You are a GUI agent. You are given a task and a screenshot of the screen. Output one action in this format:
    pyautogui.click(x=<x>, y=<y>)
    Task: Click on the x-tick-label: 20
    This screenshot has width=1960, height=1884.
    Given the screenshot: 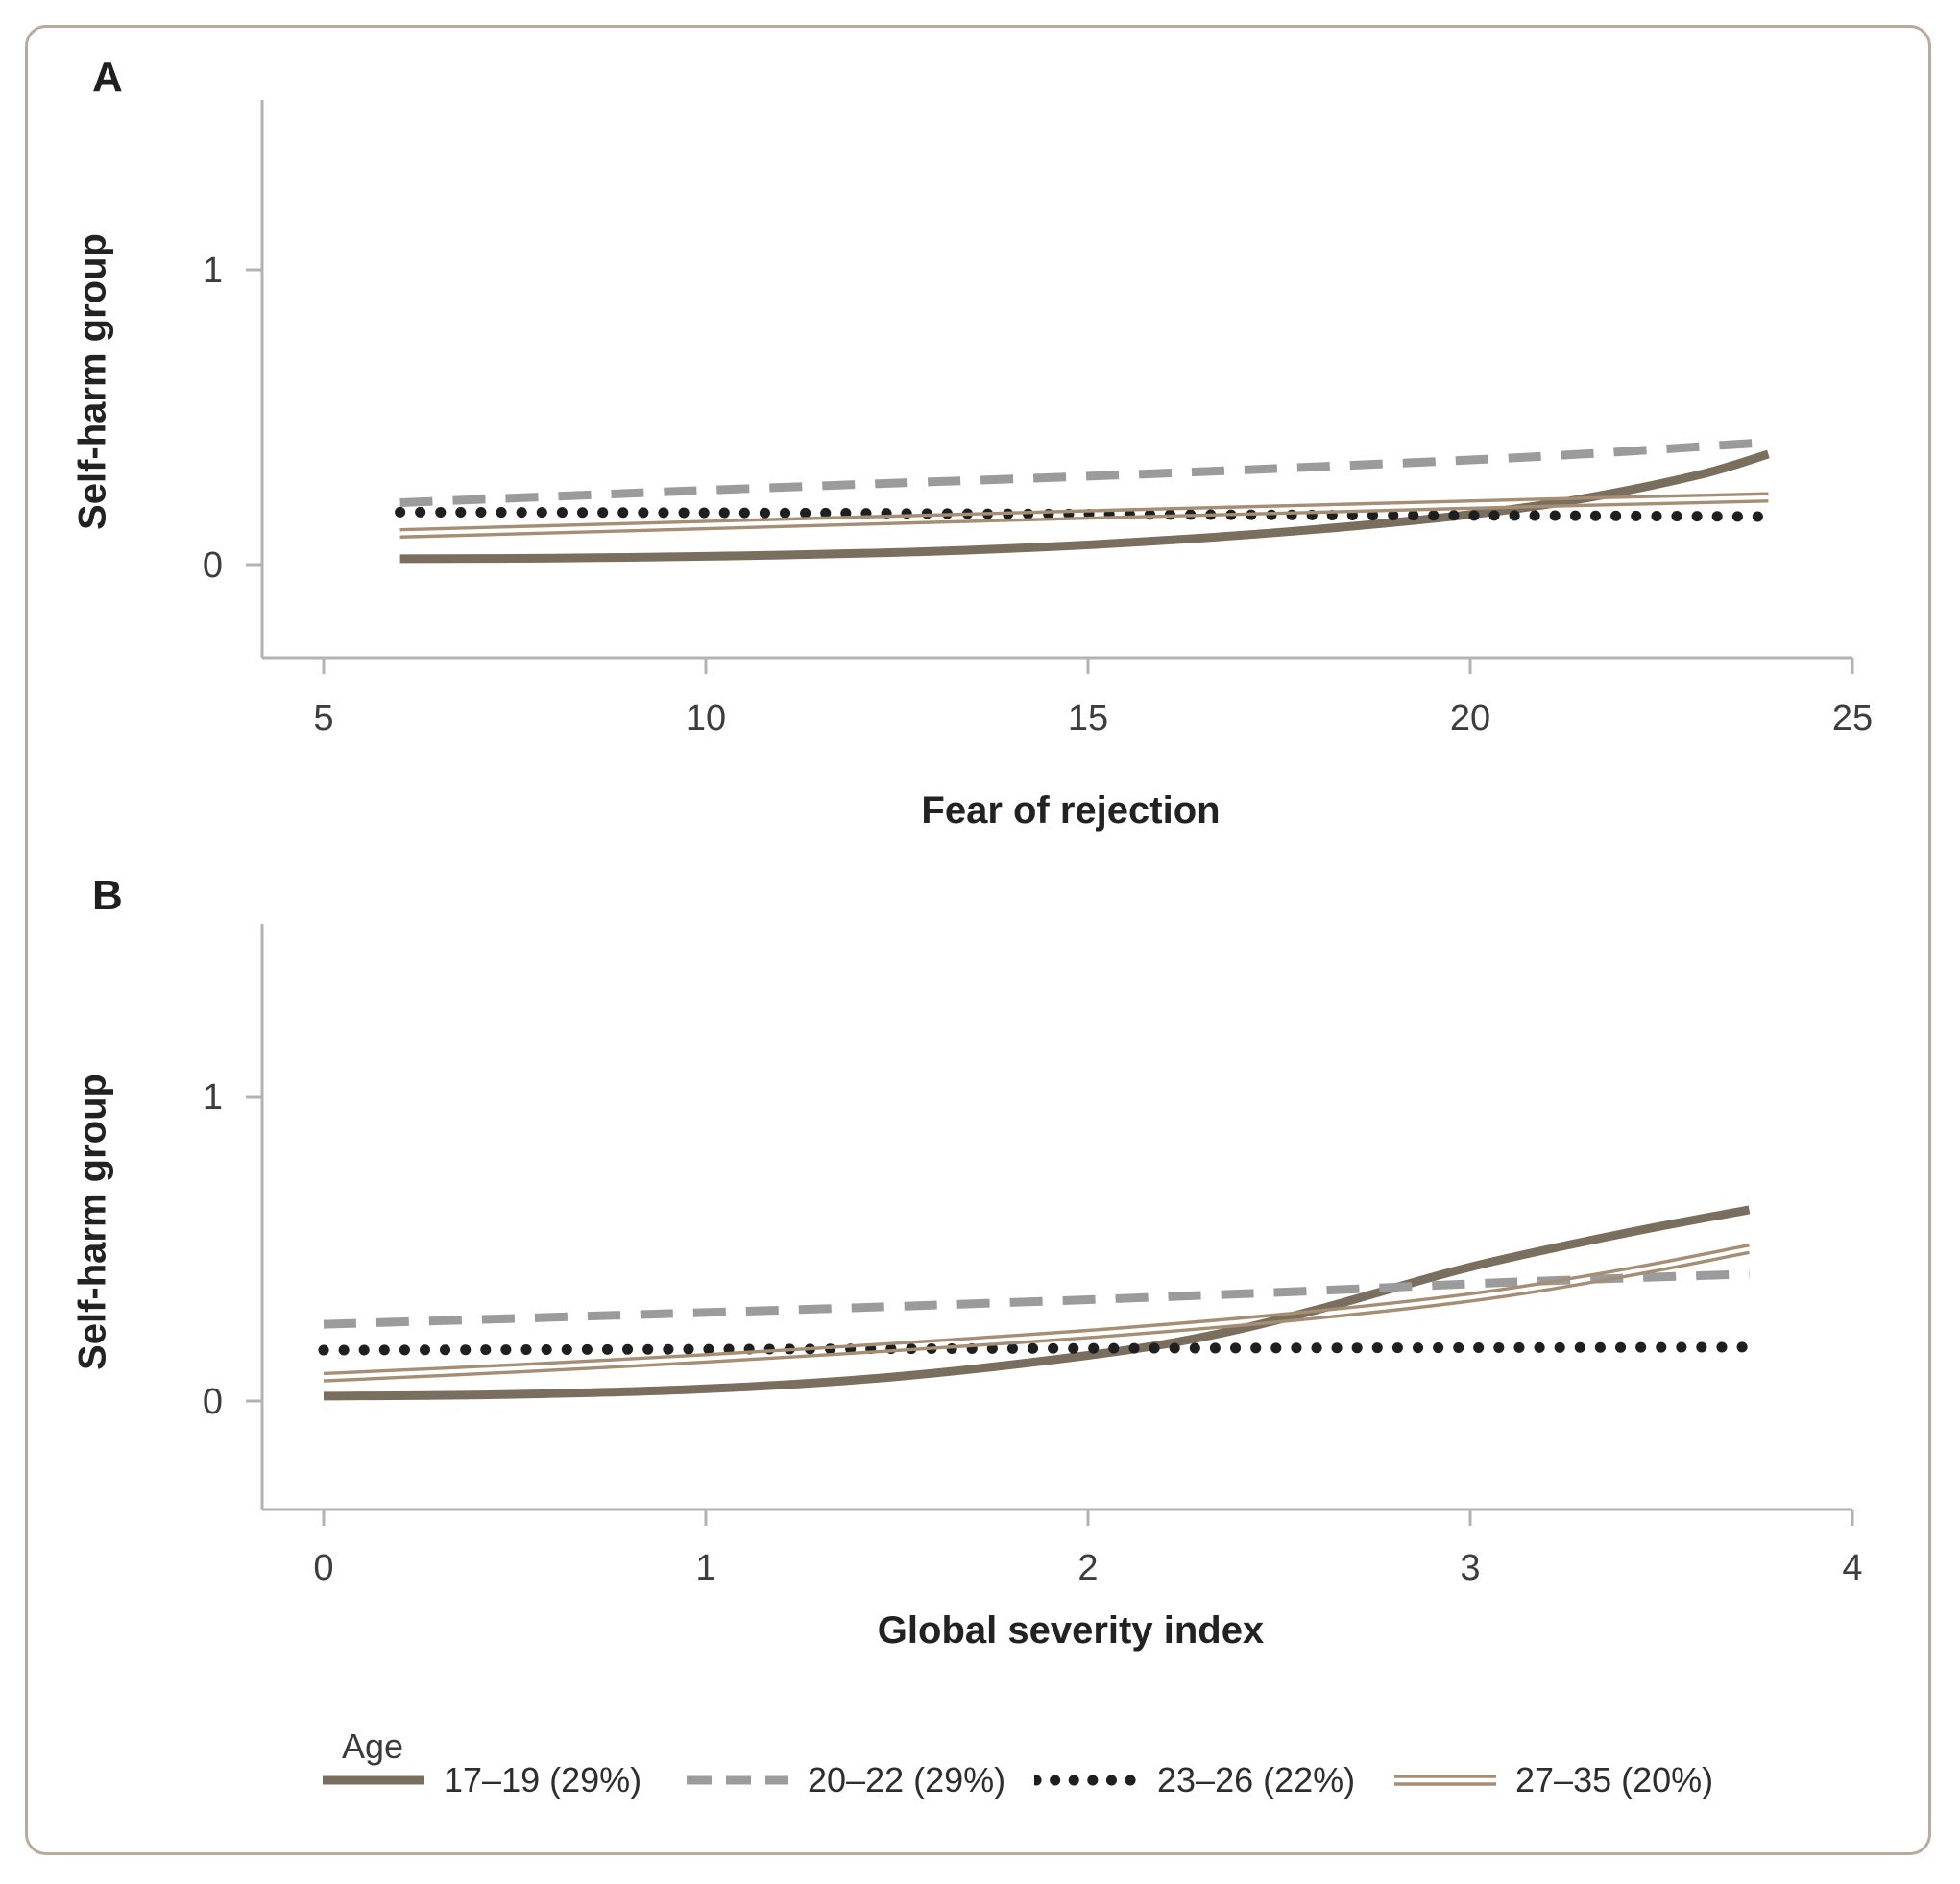 What is the action you would take?
    pyautogui.click(x=1470, y=718)
    